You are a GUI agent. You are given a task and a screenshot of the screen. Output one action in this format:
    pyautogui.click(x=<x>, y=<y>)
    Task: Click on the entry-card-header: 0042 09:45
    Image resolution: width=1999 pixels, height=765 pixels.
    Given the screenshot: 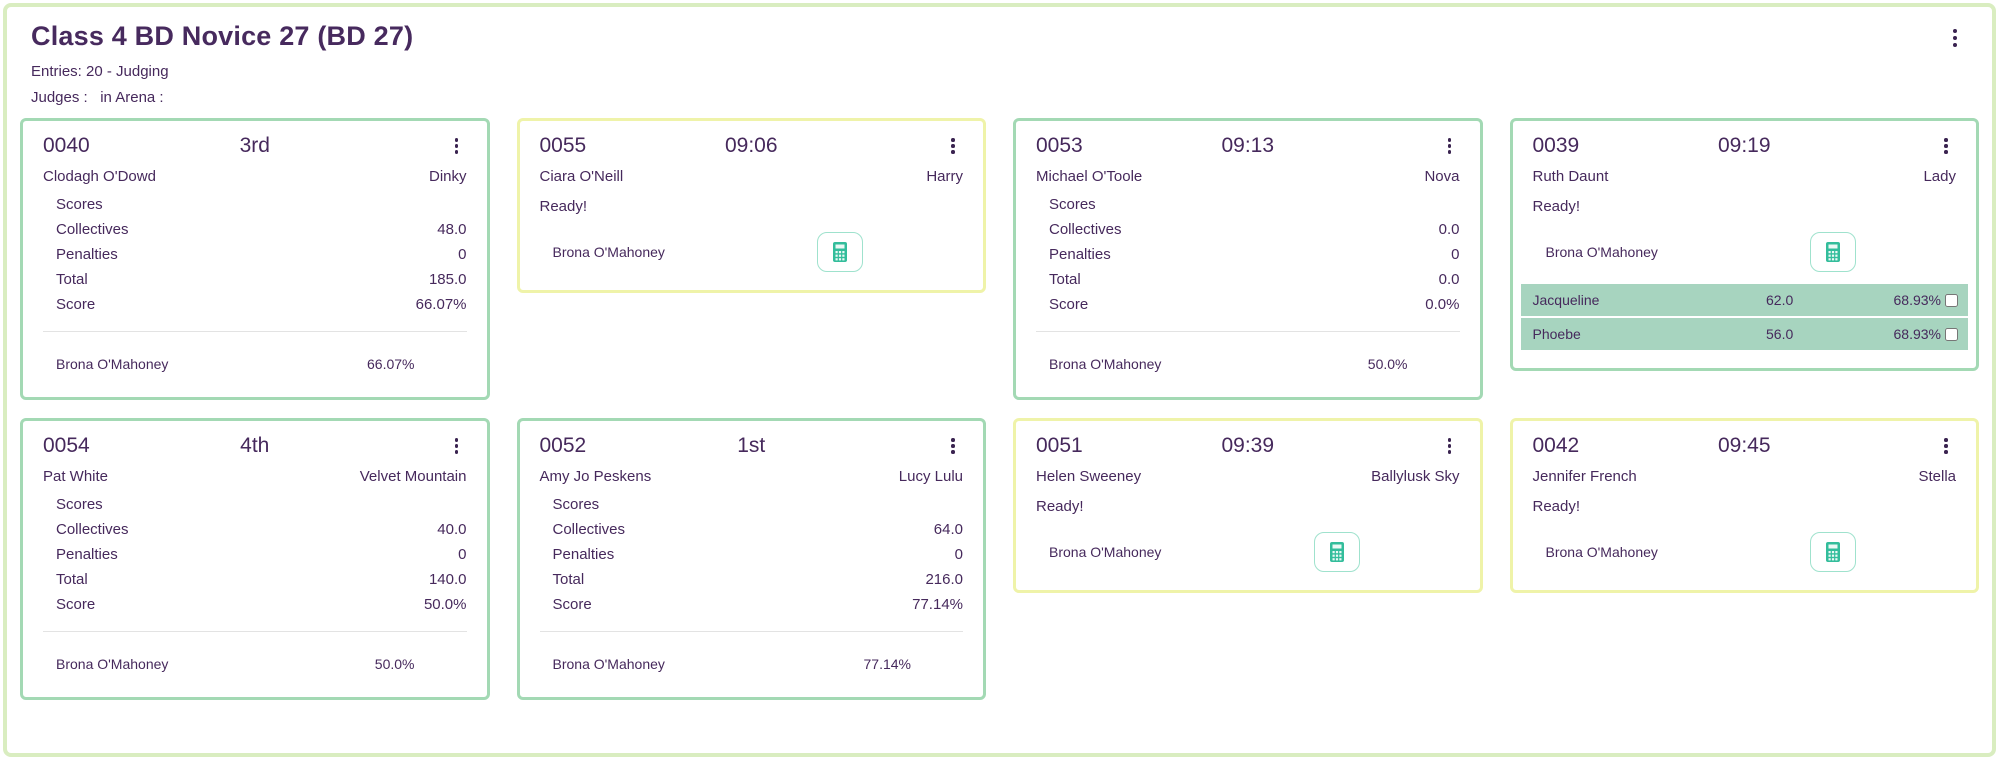 What is the action you would take?
    pyautogui.click(x=1745, y=446)
    